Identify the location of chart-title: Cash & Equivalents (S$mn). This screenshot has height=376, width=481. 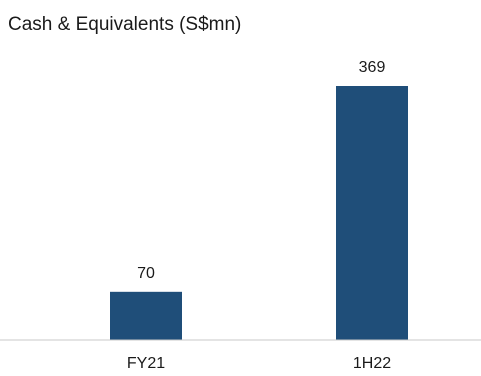
(125, 24).